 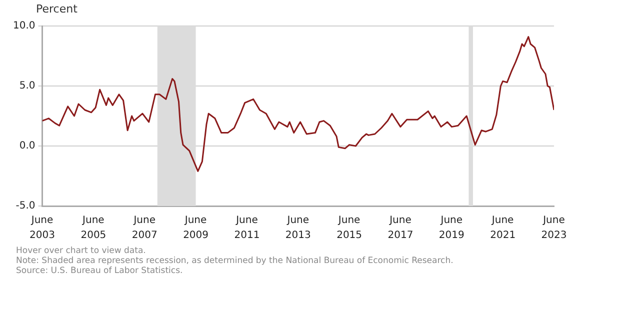 What do you see at coordinates (196, 228) in the screenshot?
I see `x-tick-label: June 2009` at bounding box center [196, 228].